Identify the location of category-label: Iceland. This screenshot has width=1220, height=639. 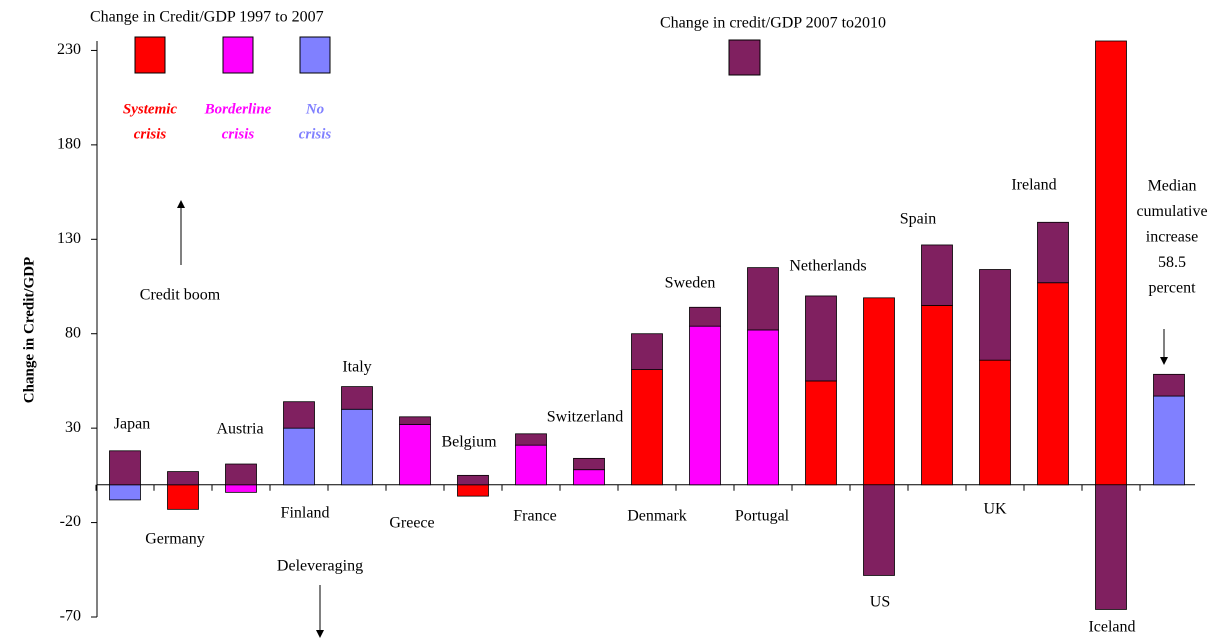
(1111, 627).